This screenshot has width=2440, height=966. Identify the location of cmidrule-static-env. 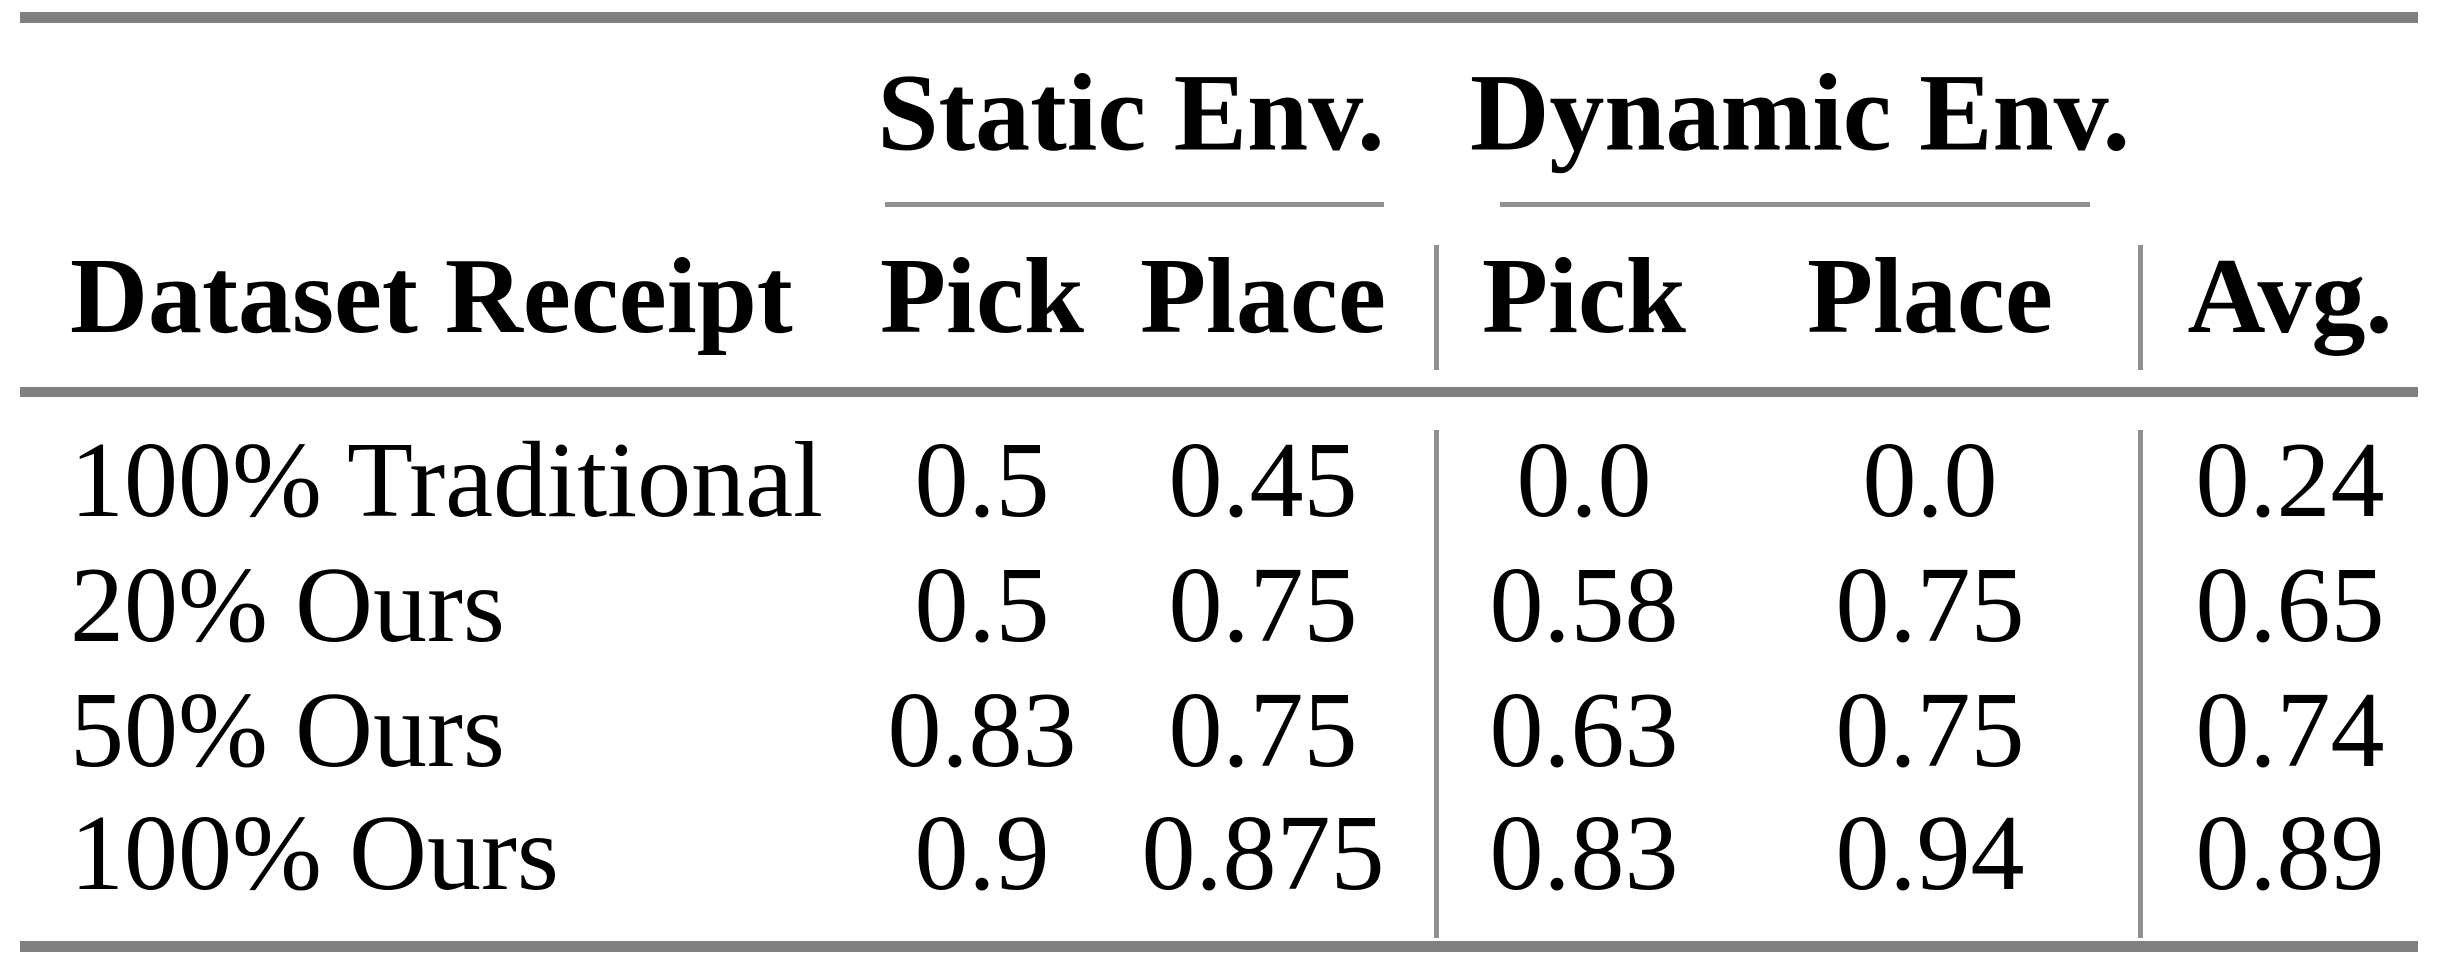
(1134, 204).